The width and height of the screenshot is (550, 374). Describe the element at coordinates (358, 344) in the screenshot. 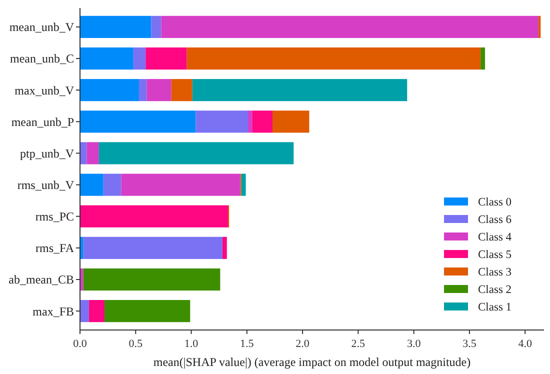

I see `x-tick-label: 2.5` at that location.